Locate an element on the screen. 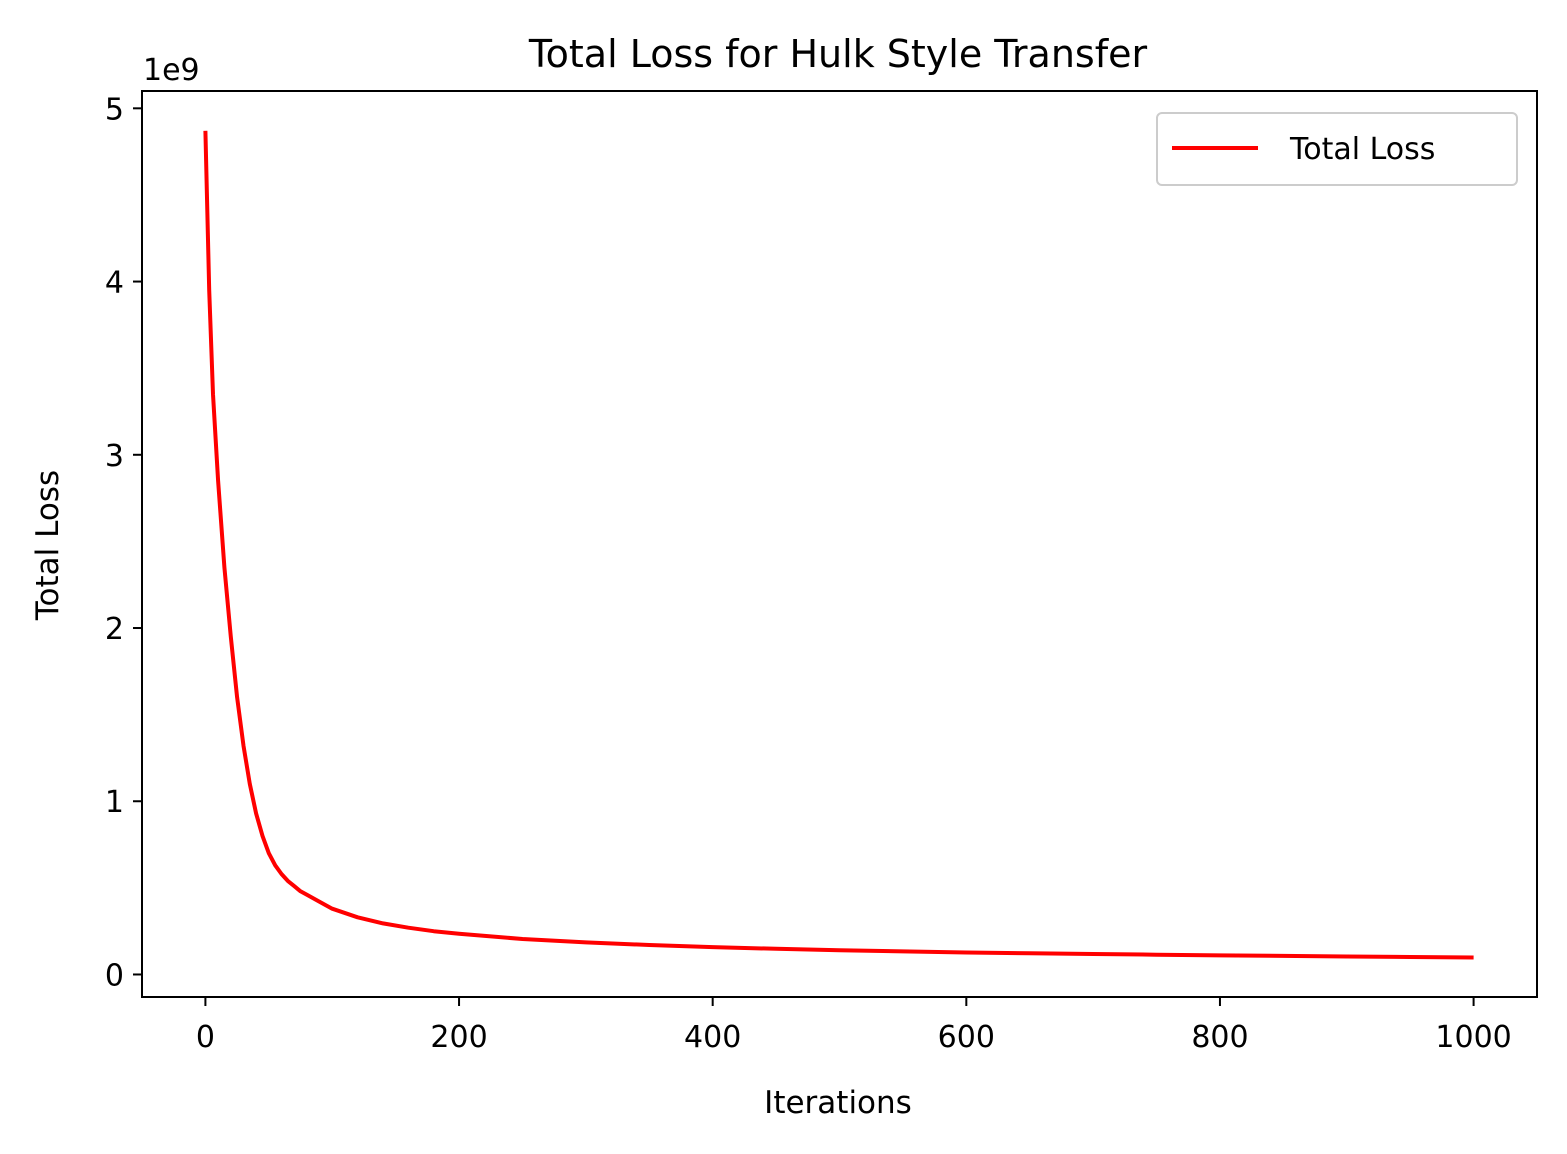 This screenshot has width=1567, height=1154. y-axis: 0 1 2 3 4 5 is located at coordinates (123, 542).